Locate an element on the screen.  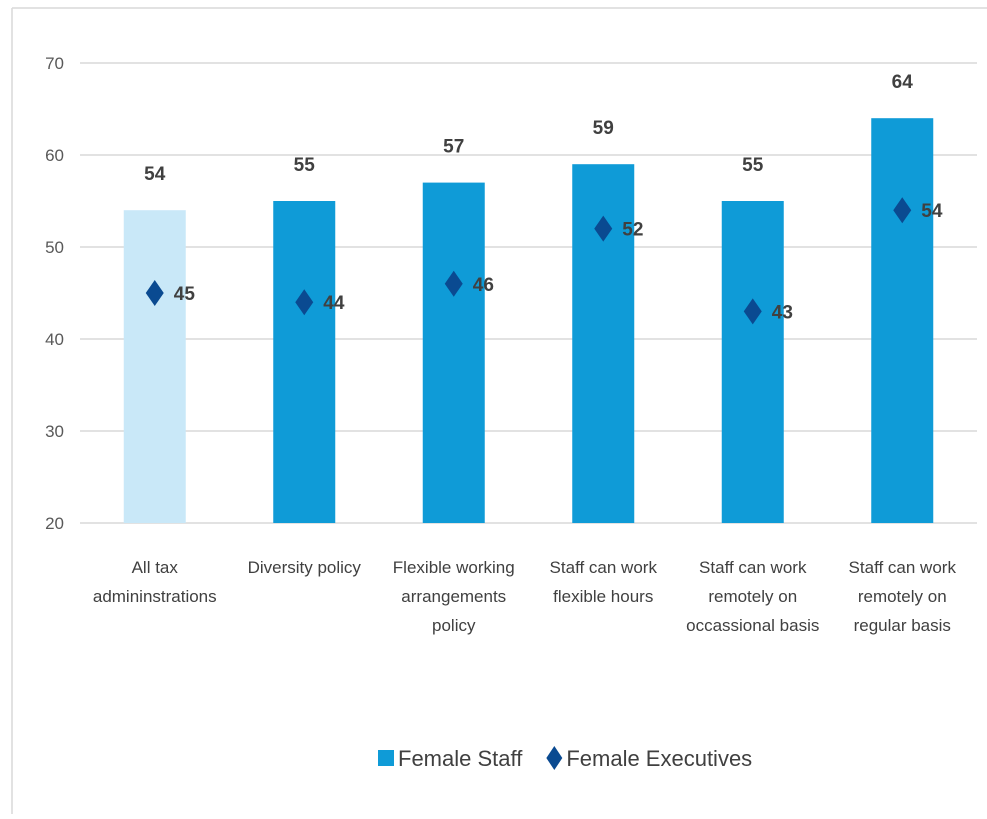
bar-value-label: 59 is located at coordinates (603, 128).